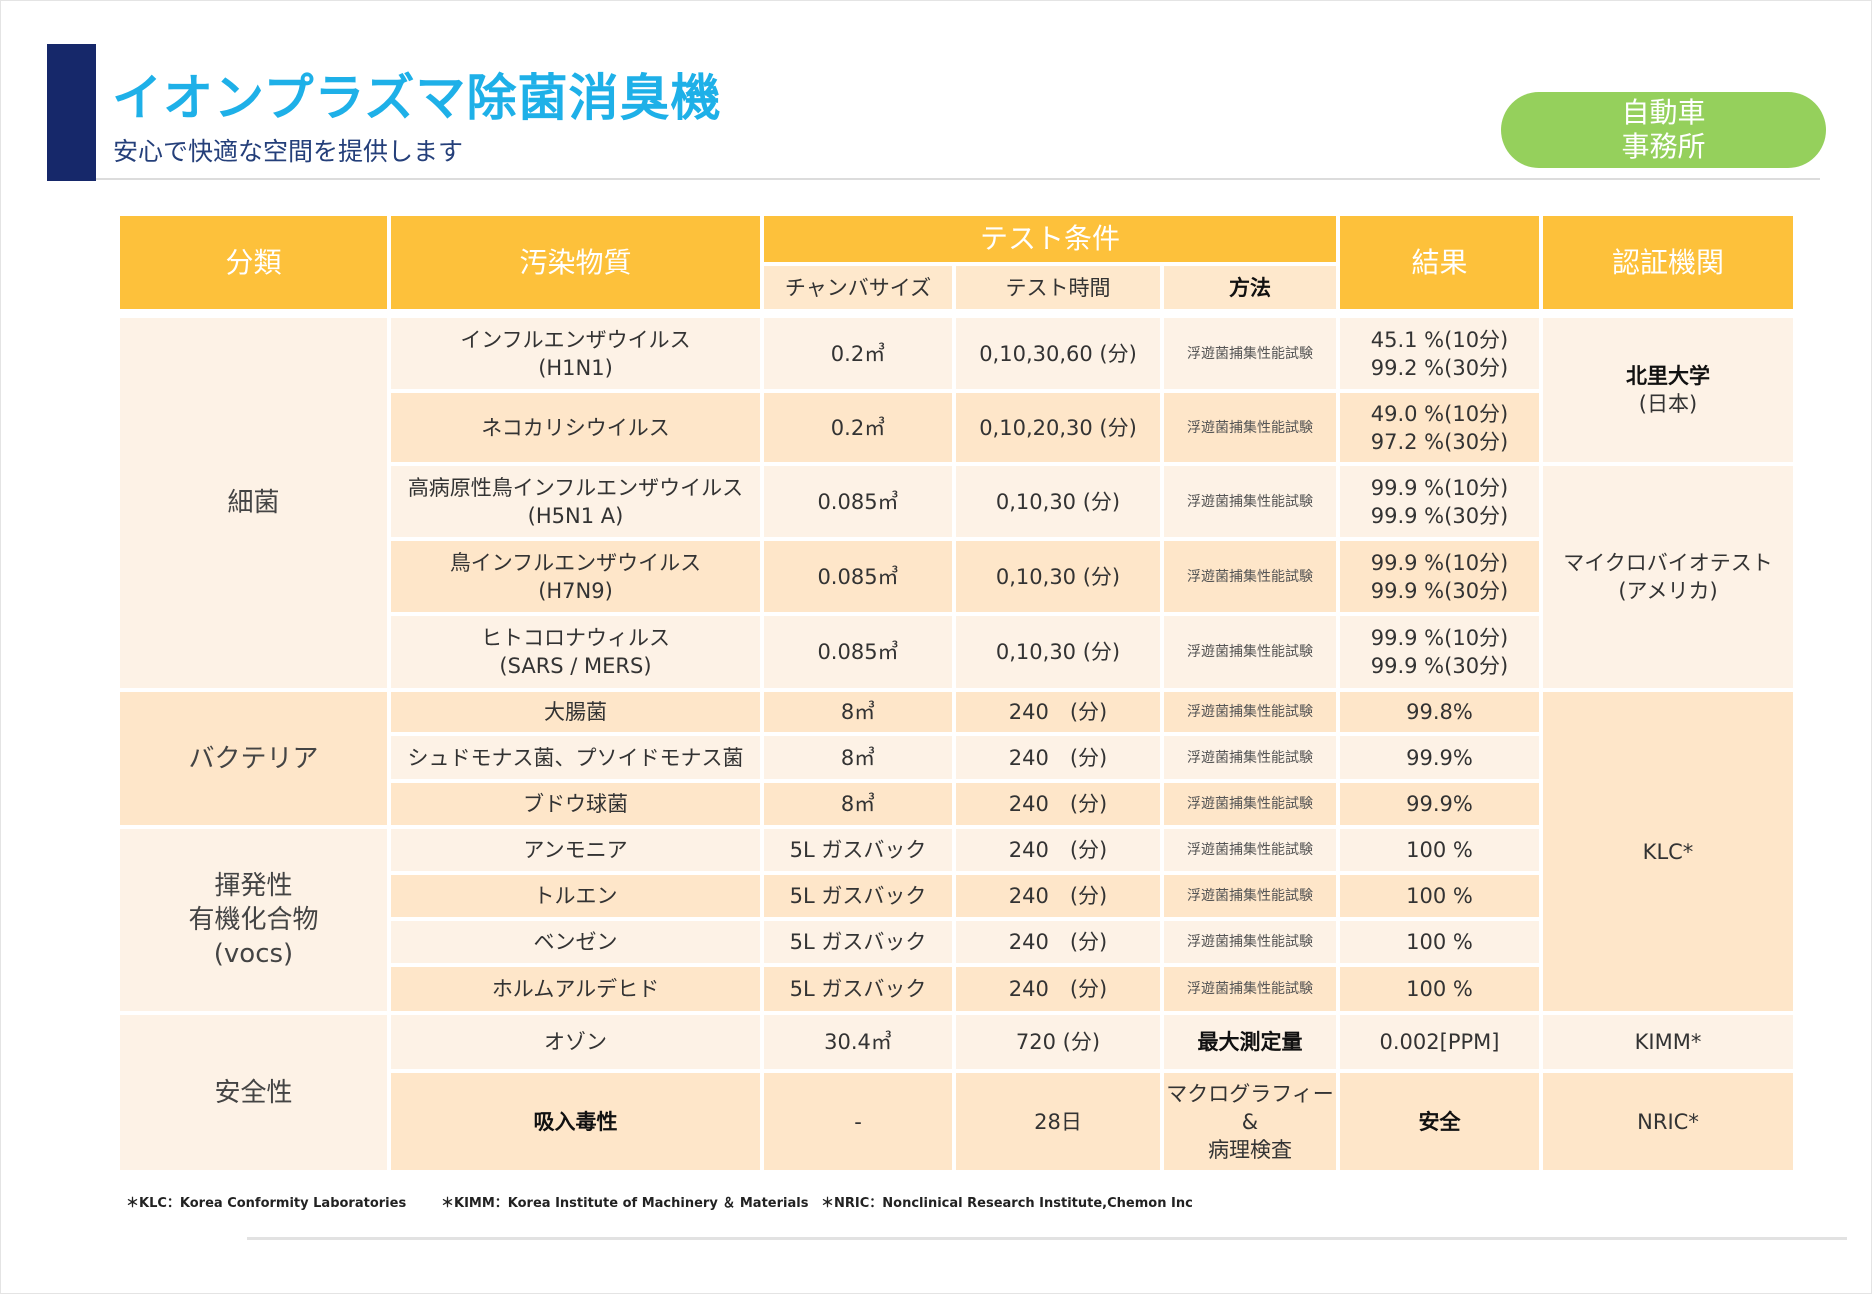 The height and width of the screenshot is (1294, 1872). I want to click on category-label: バクテリア, so click(253, 758).